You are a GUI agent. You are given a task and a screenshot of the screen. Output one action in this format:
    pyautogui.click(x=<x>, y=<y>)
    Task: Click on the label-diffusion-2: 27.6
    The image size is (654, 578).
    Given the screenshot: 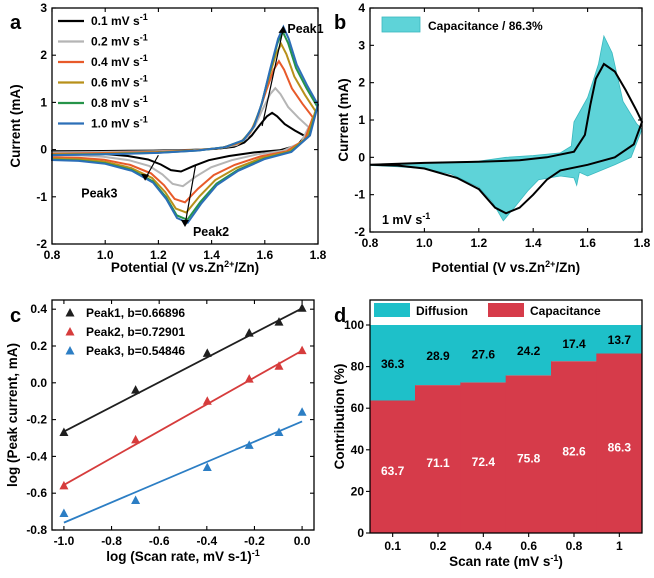 What is the action you would take?
    pyautogui.click(x=484, y=355)
    